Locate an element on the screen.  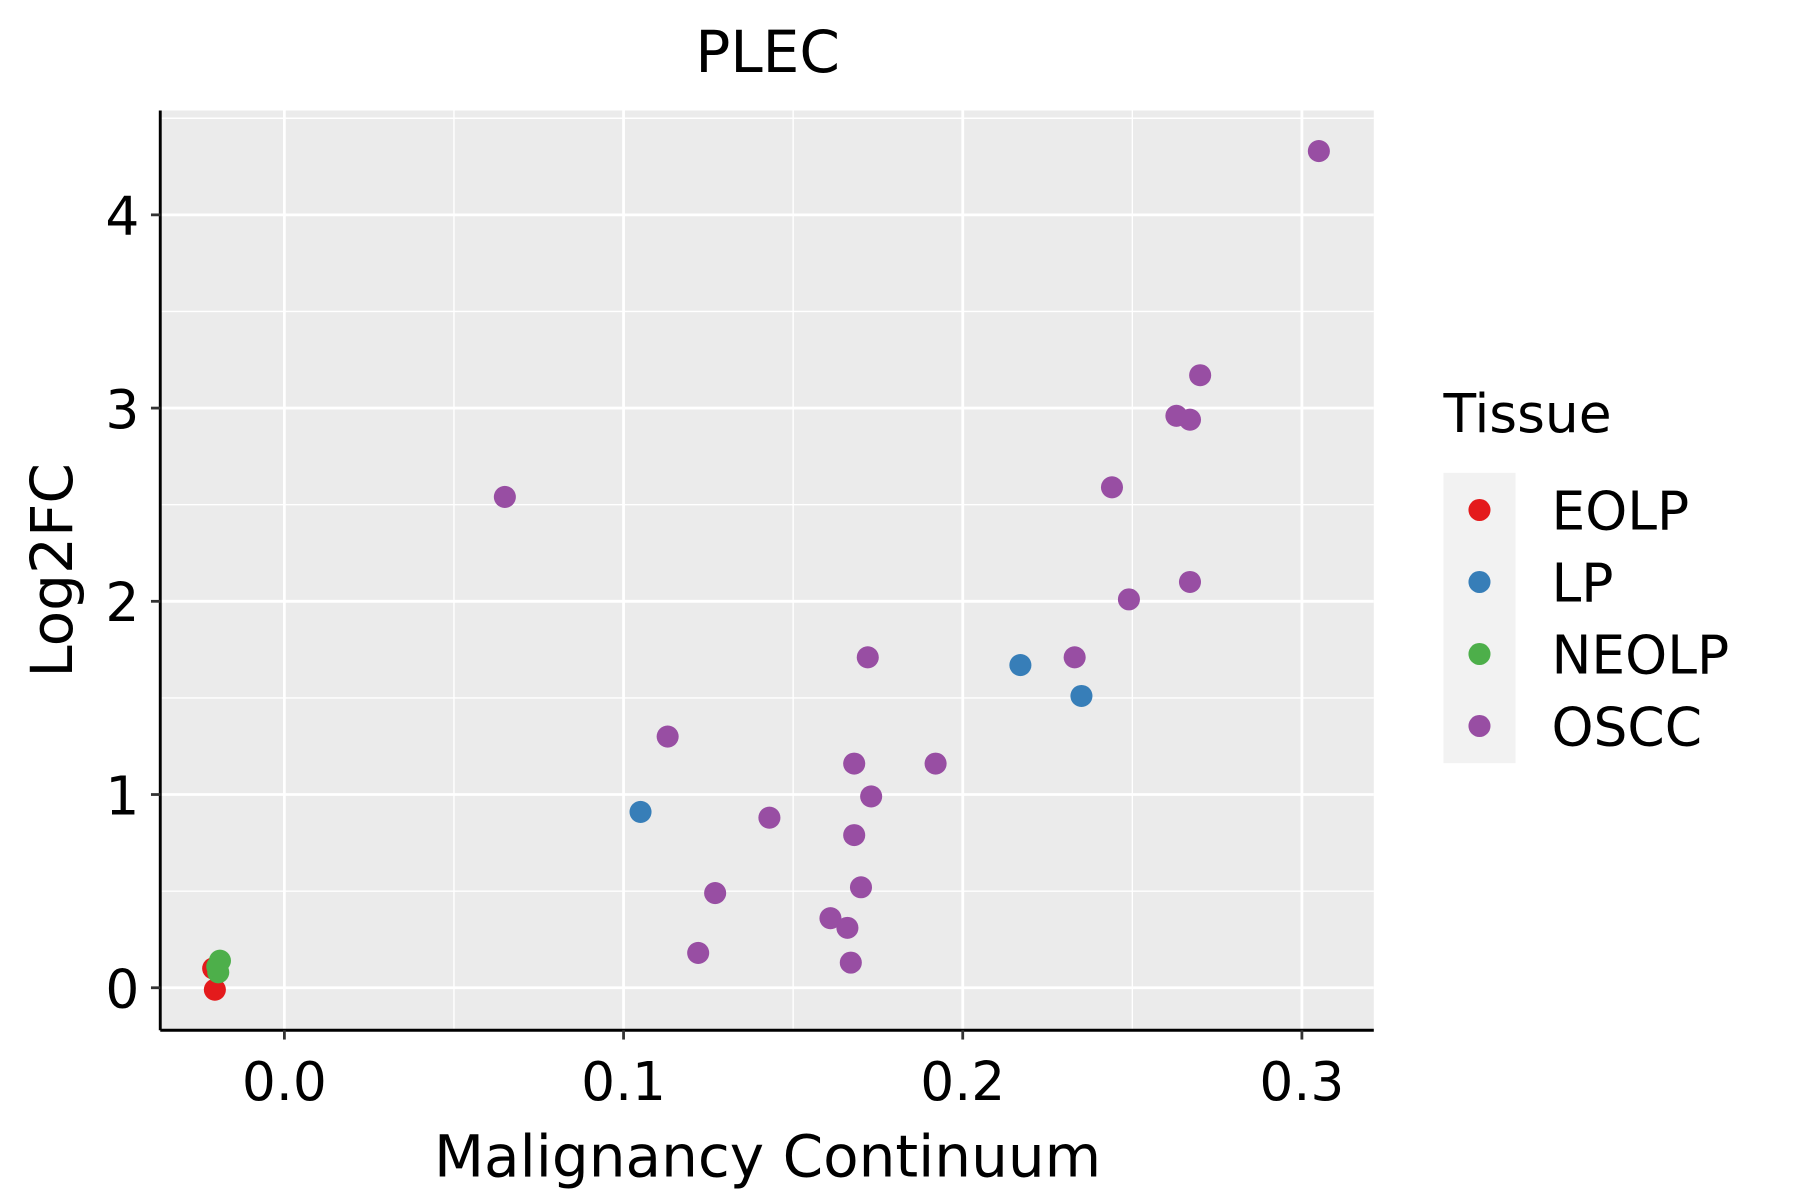
legend-key-neolp is located at coordinates (1479, 654).